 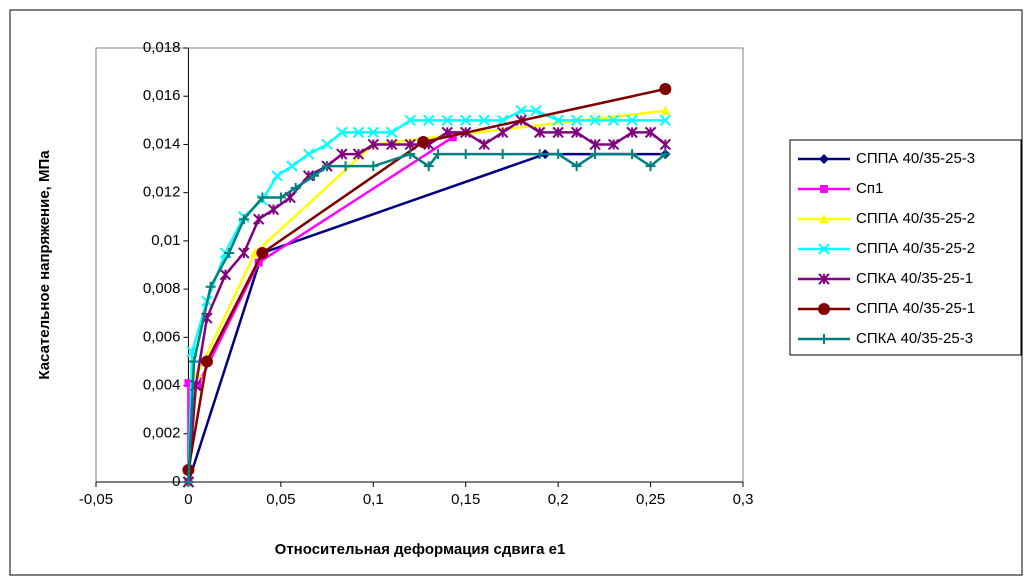 I want to click on y-tick-label: 0,01, so click(x=165, y=240).